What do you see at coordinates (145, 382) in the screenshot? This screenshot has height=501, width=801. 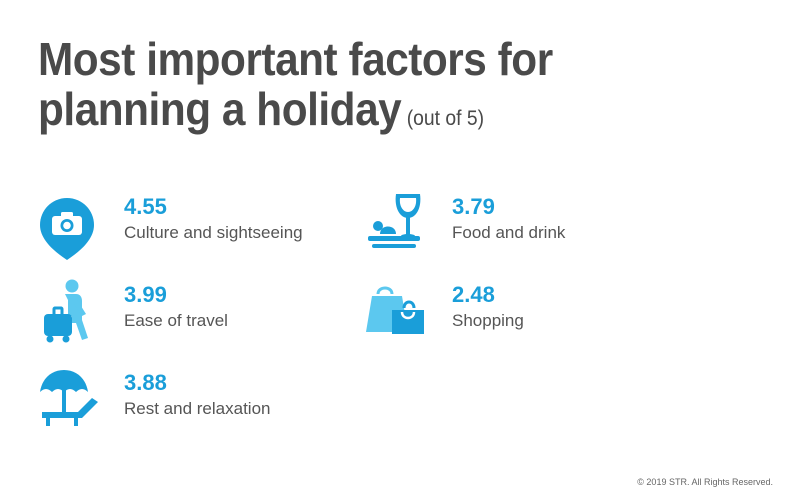 I see `factor-value: 3.88` at bounding box center [145, 382].